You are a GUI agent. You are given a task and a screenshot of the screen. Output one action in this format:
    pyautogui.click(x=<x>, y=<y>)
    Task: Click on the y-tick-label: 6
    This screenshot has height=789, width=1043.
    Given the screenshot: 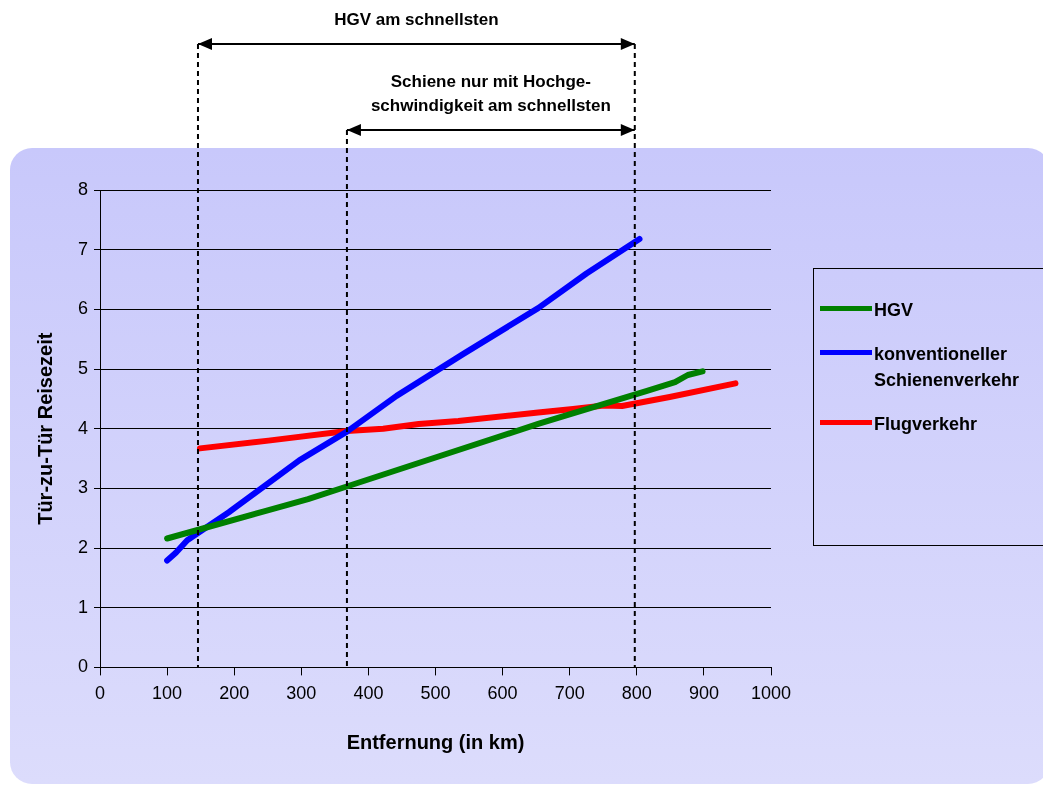 What is the action you would take?
    pyautogui.click(x=83, y=308)
    